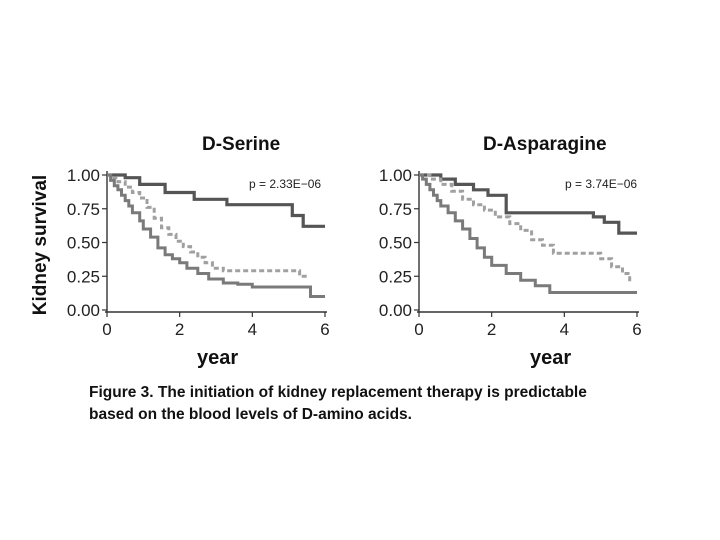 The width and height of the screenshot is (720, 540). What do you see at coordinates (636, 329) in the screenshot?
I see `chart-asparagine-x-tick-label: 6` at bounding box center [636, 329].